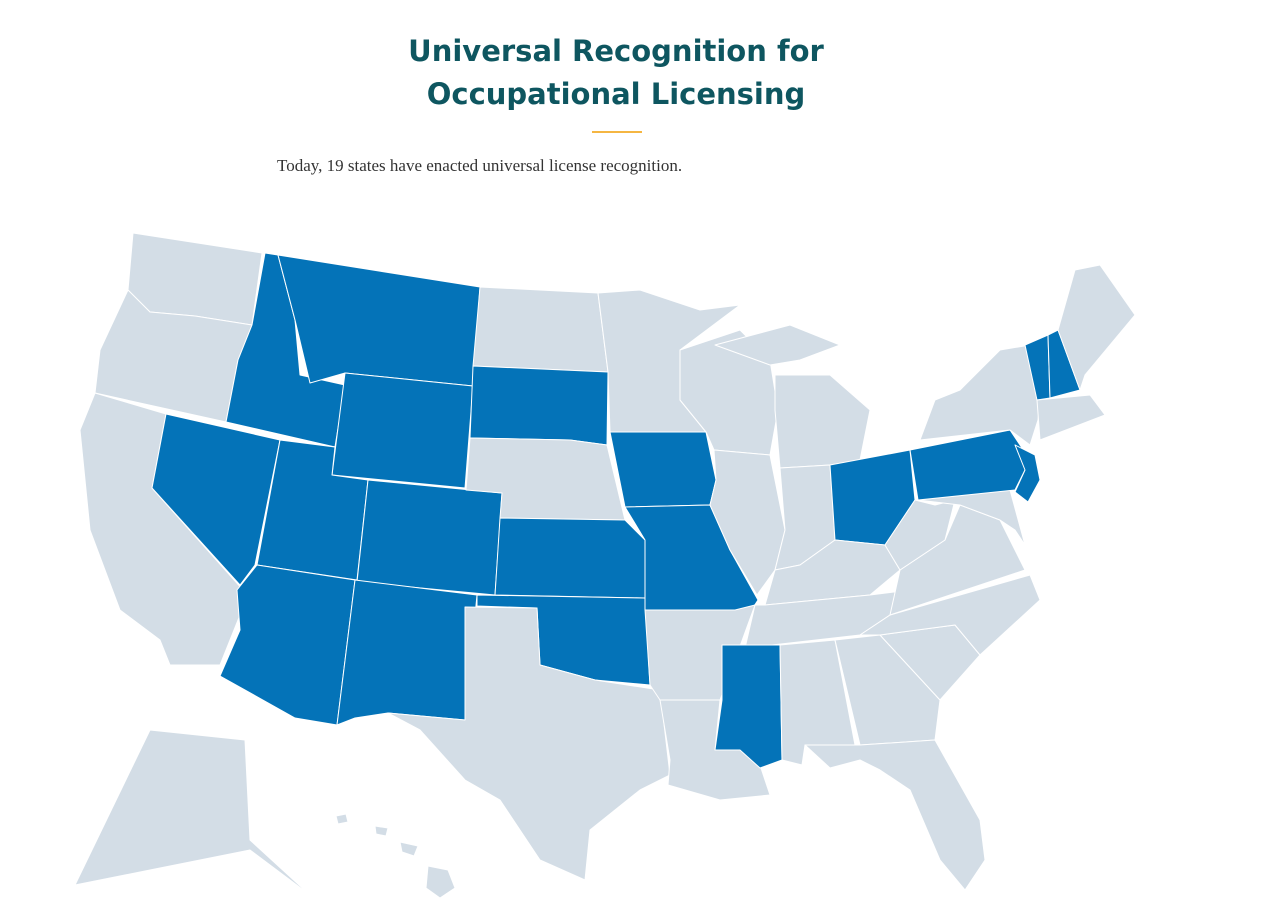 The image size is (1279, 916). What do you see at coordinates (540, 329) in the screenshot?
I see `state-north-dakota` at bounding box center [540, 329].